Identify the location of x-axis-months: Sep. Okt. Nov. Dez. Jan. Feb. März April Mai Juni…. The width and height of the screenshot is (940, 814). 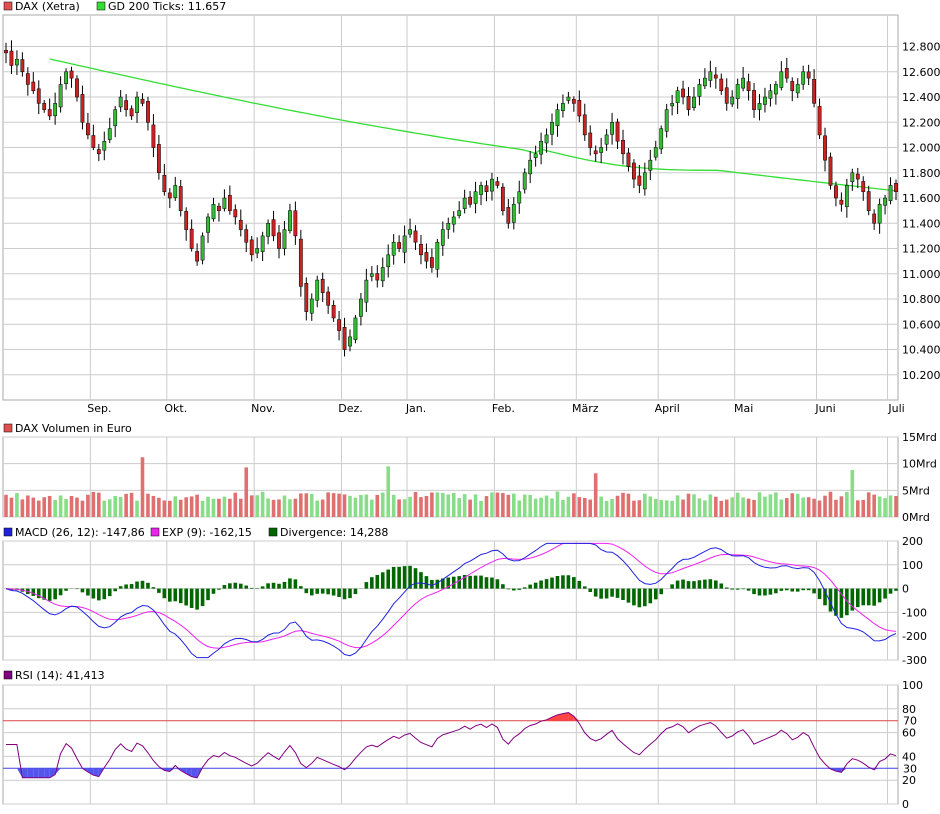
(495, 408).